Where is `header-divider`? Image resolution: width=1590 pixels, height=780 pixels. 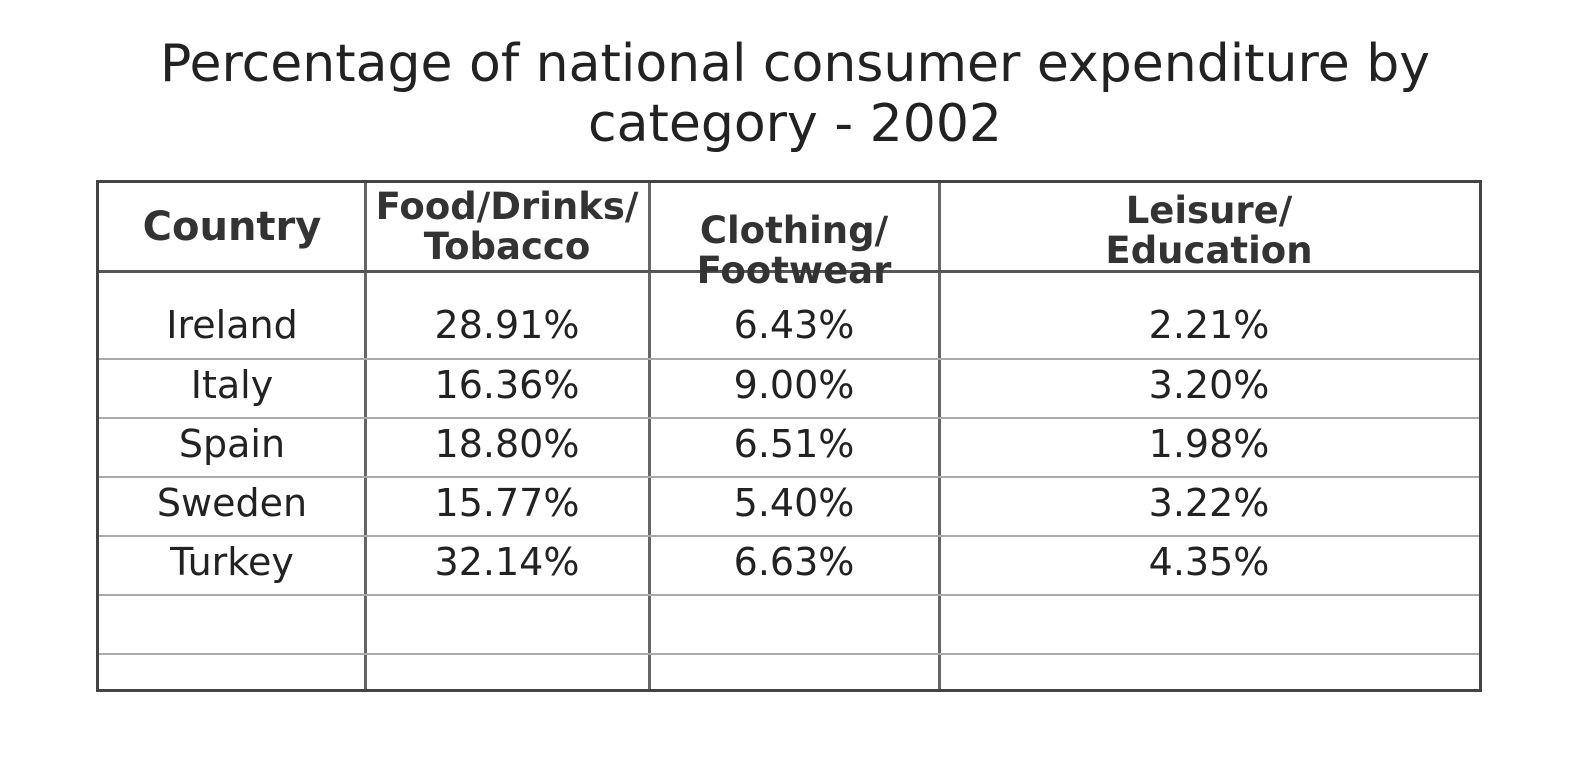
header-divider is located at coordinates (789, 271).